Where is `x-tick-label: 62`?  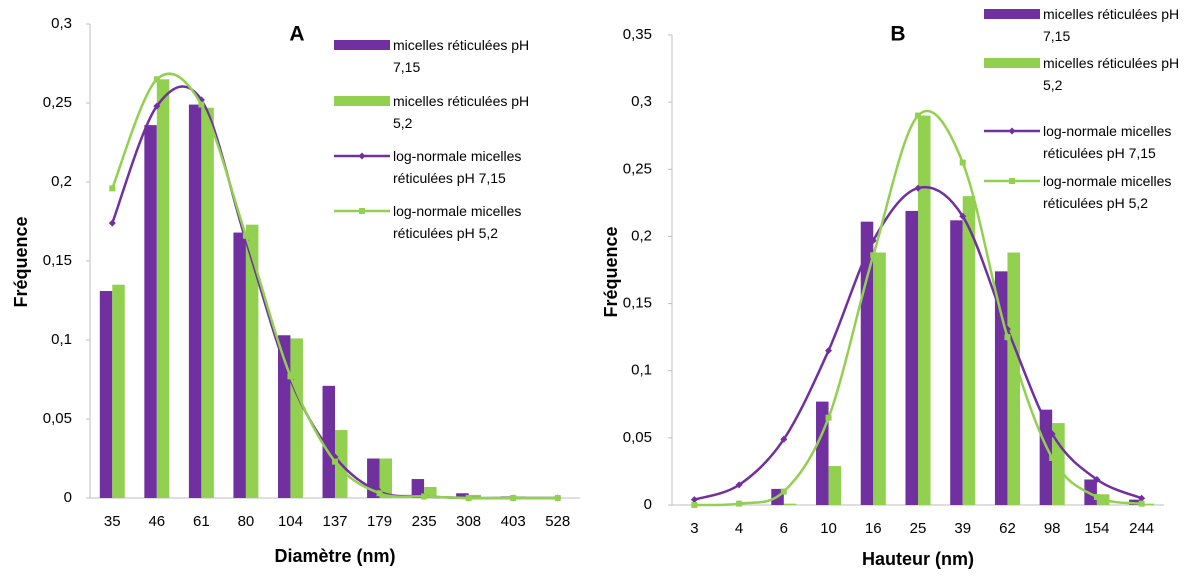
x-tick-label: 62 is located at coordinates (1007, 528).